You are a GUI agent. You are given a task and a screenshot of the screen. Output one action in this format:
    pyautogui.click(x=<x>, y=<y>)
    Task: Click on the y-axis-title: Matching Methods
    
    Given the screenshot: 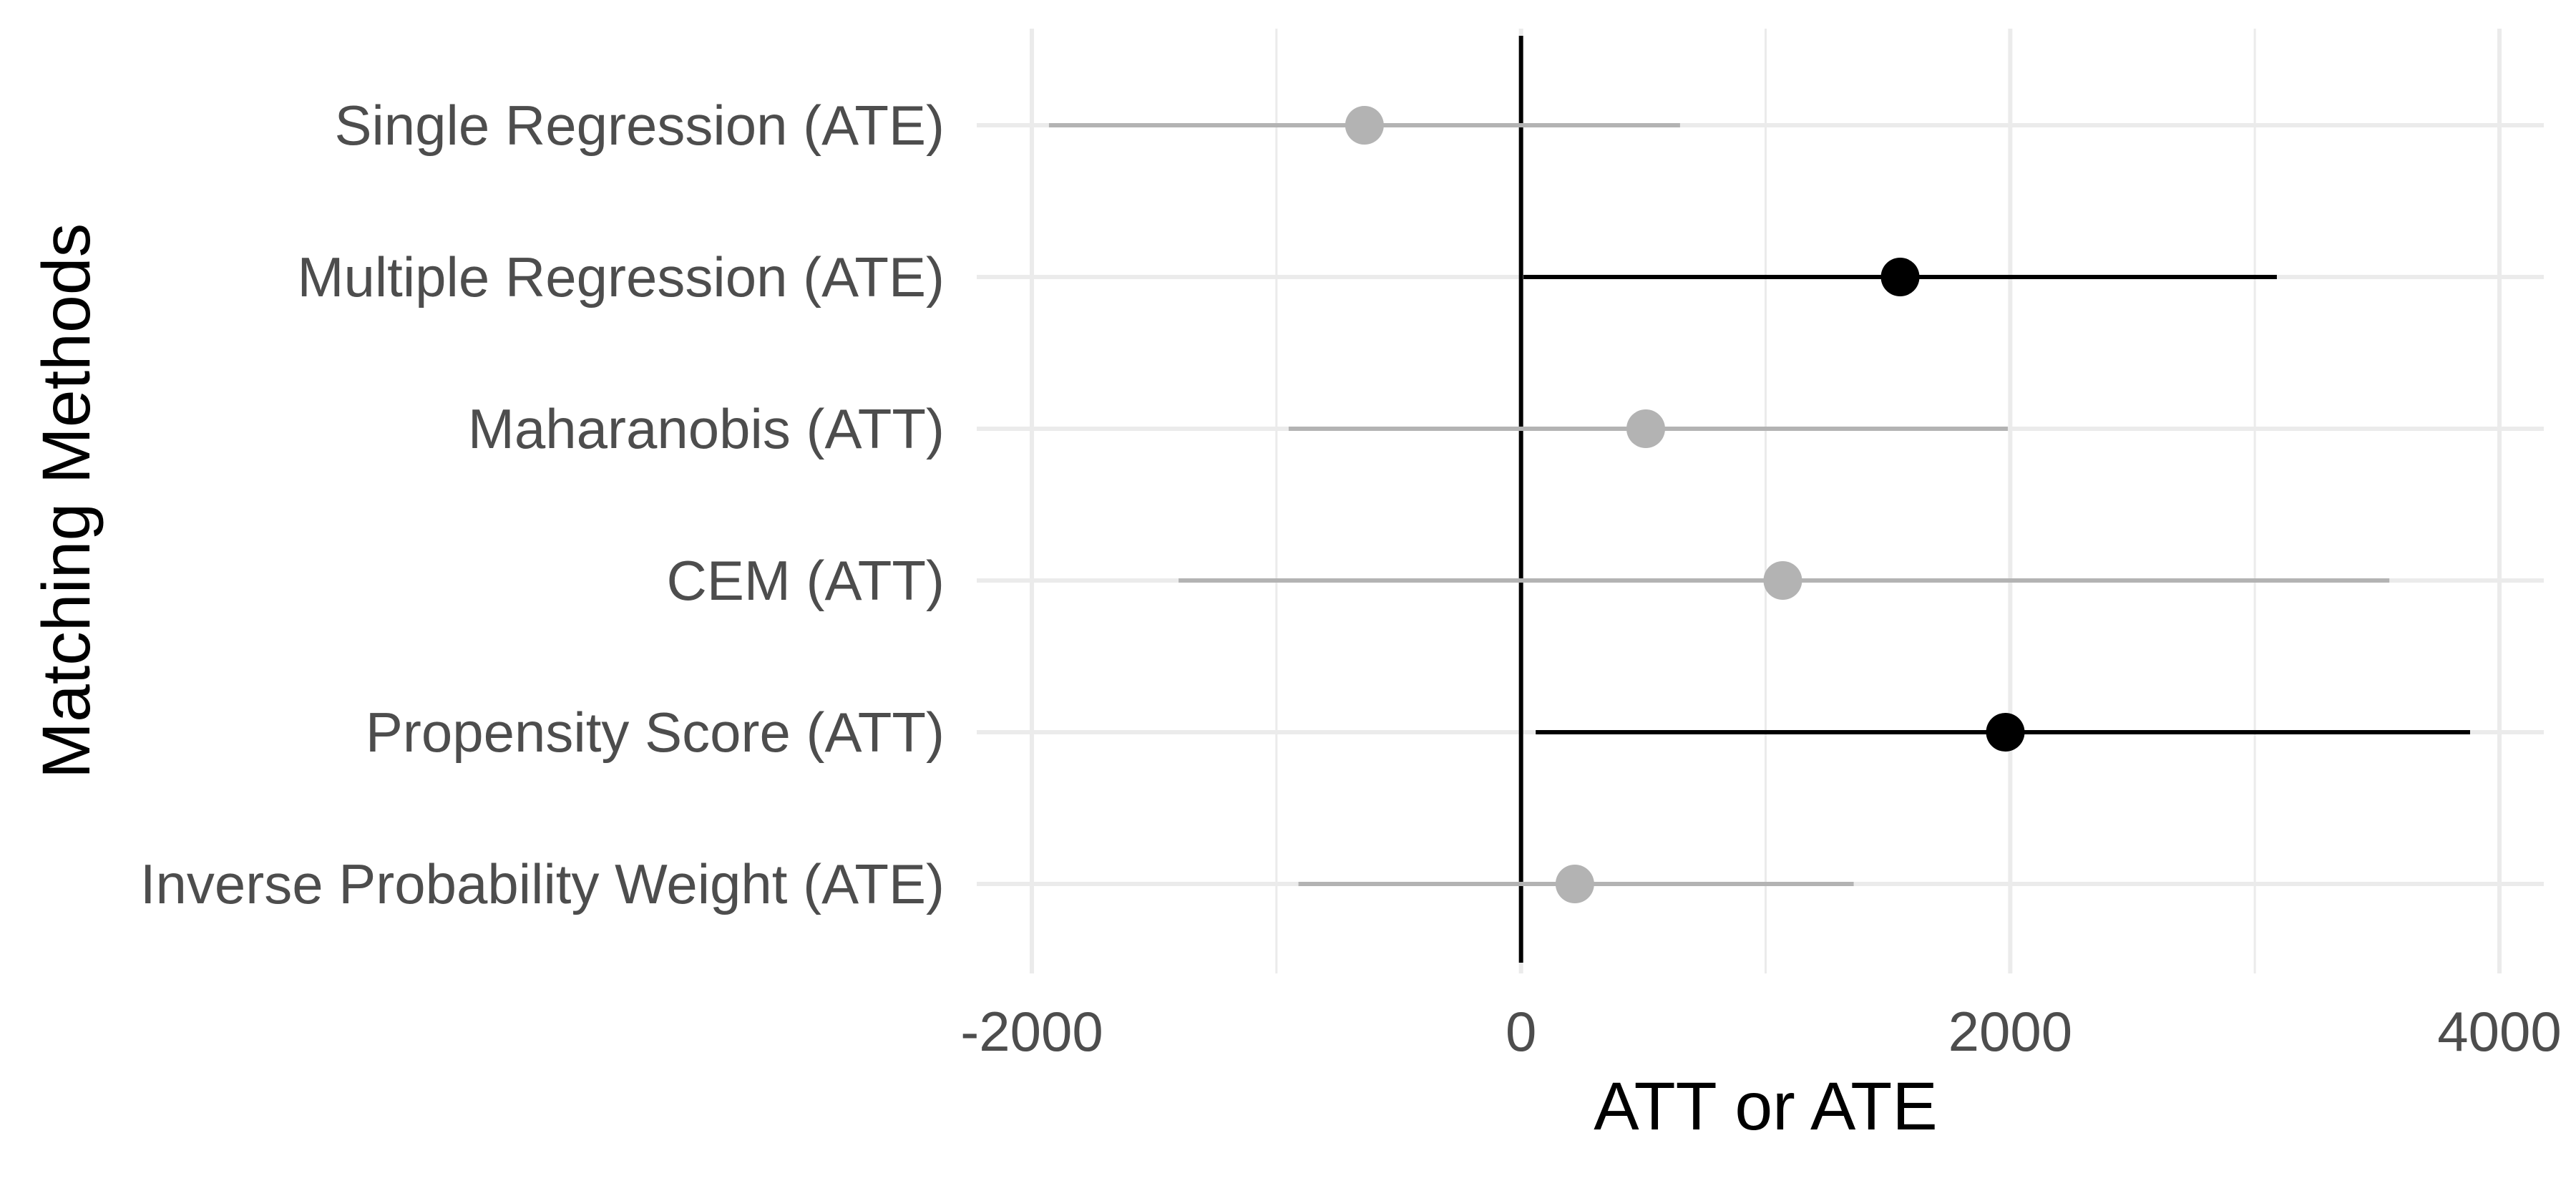 What is the action you would take?
    pyautogui.click(x=66, y=501)
    